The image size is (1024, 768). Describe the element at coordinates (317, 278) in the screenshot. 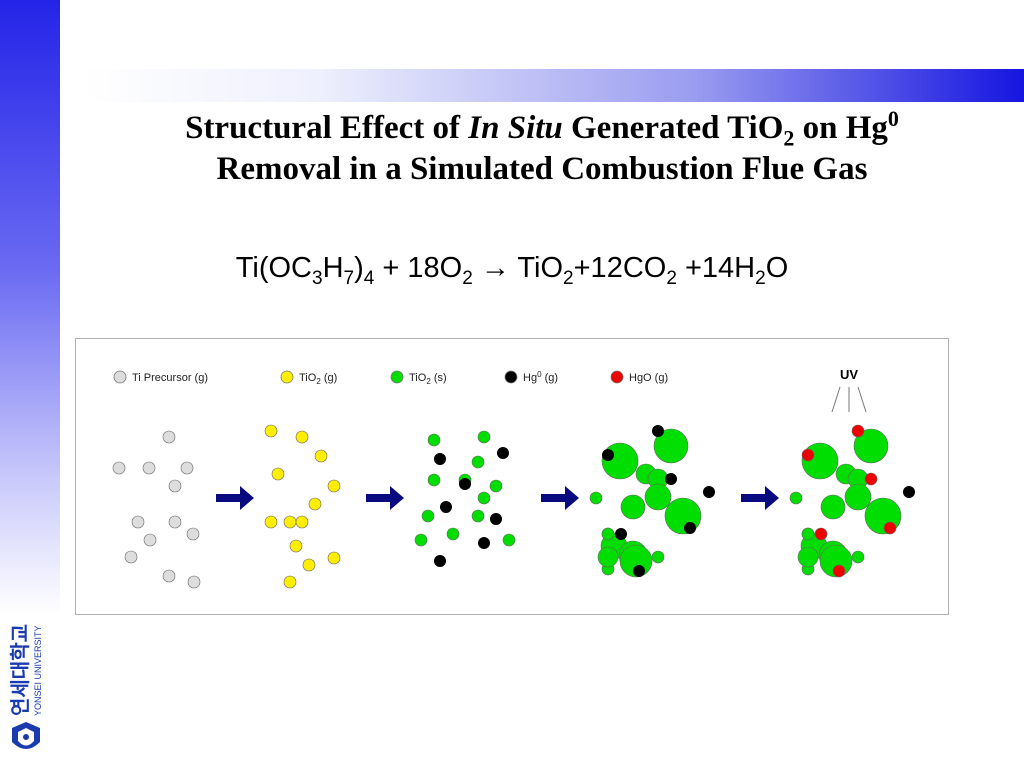

I see `eq-s1: 3` at that location.